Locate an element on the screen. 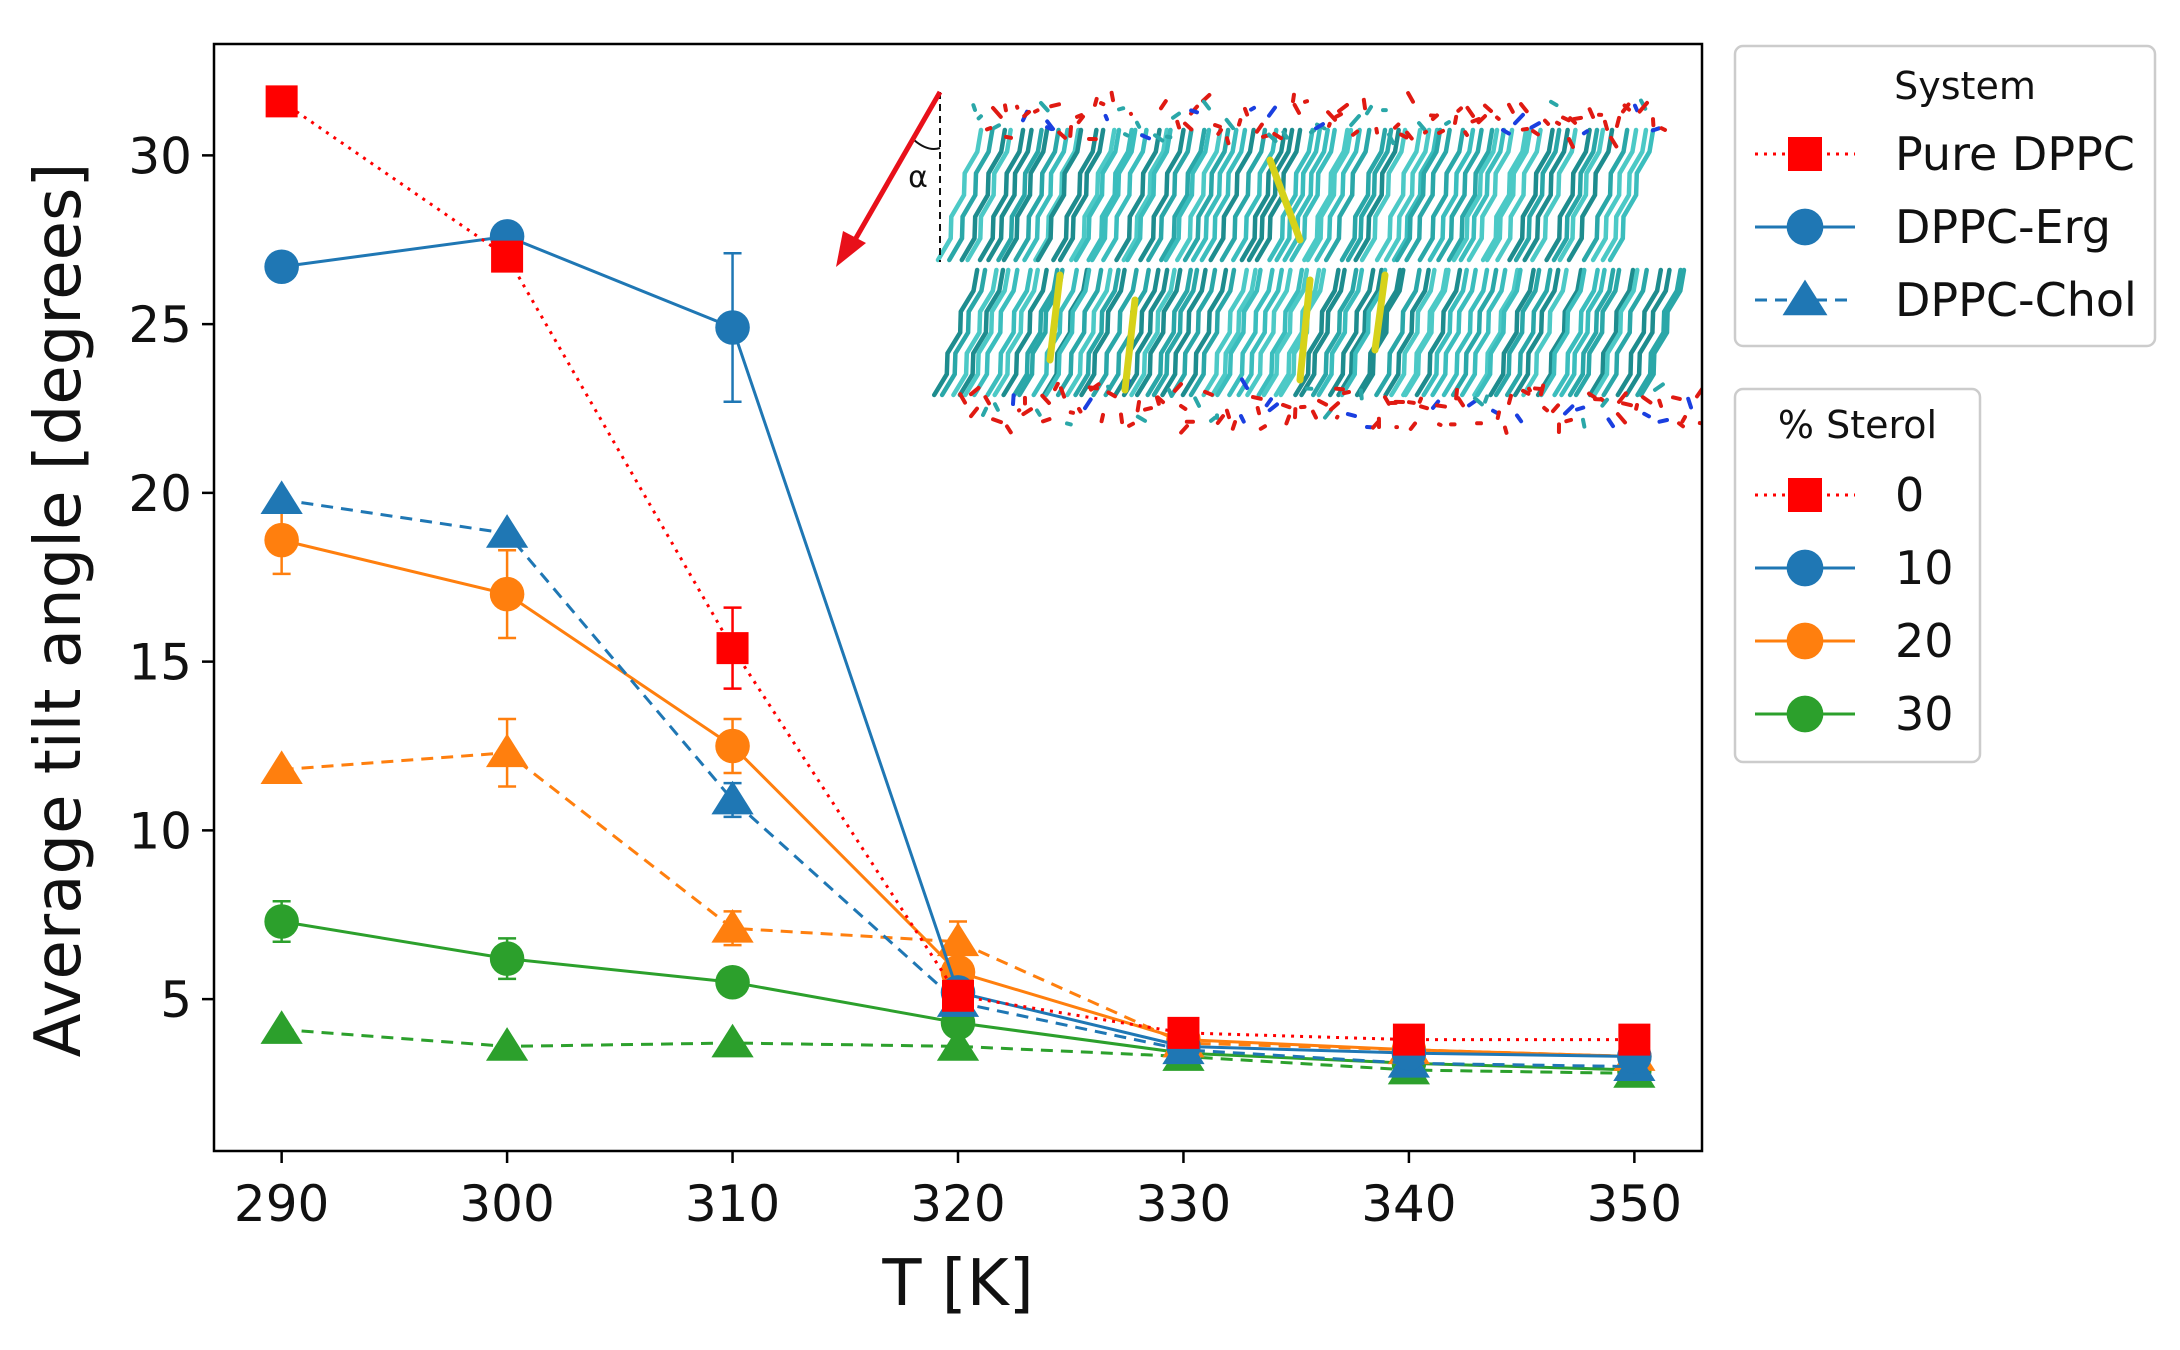 The width and height of the screenshot is (2180, 1350). y-tick-label: 20 is located at coordinates (160, 494).